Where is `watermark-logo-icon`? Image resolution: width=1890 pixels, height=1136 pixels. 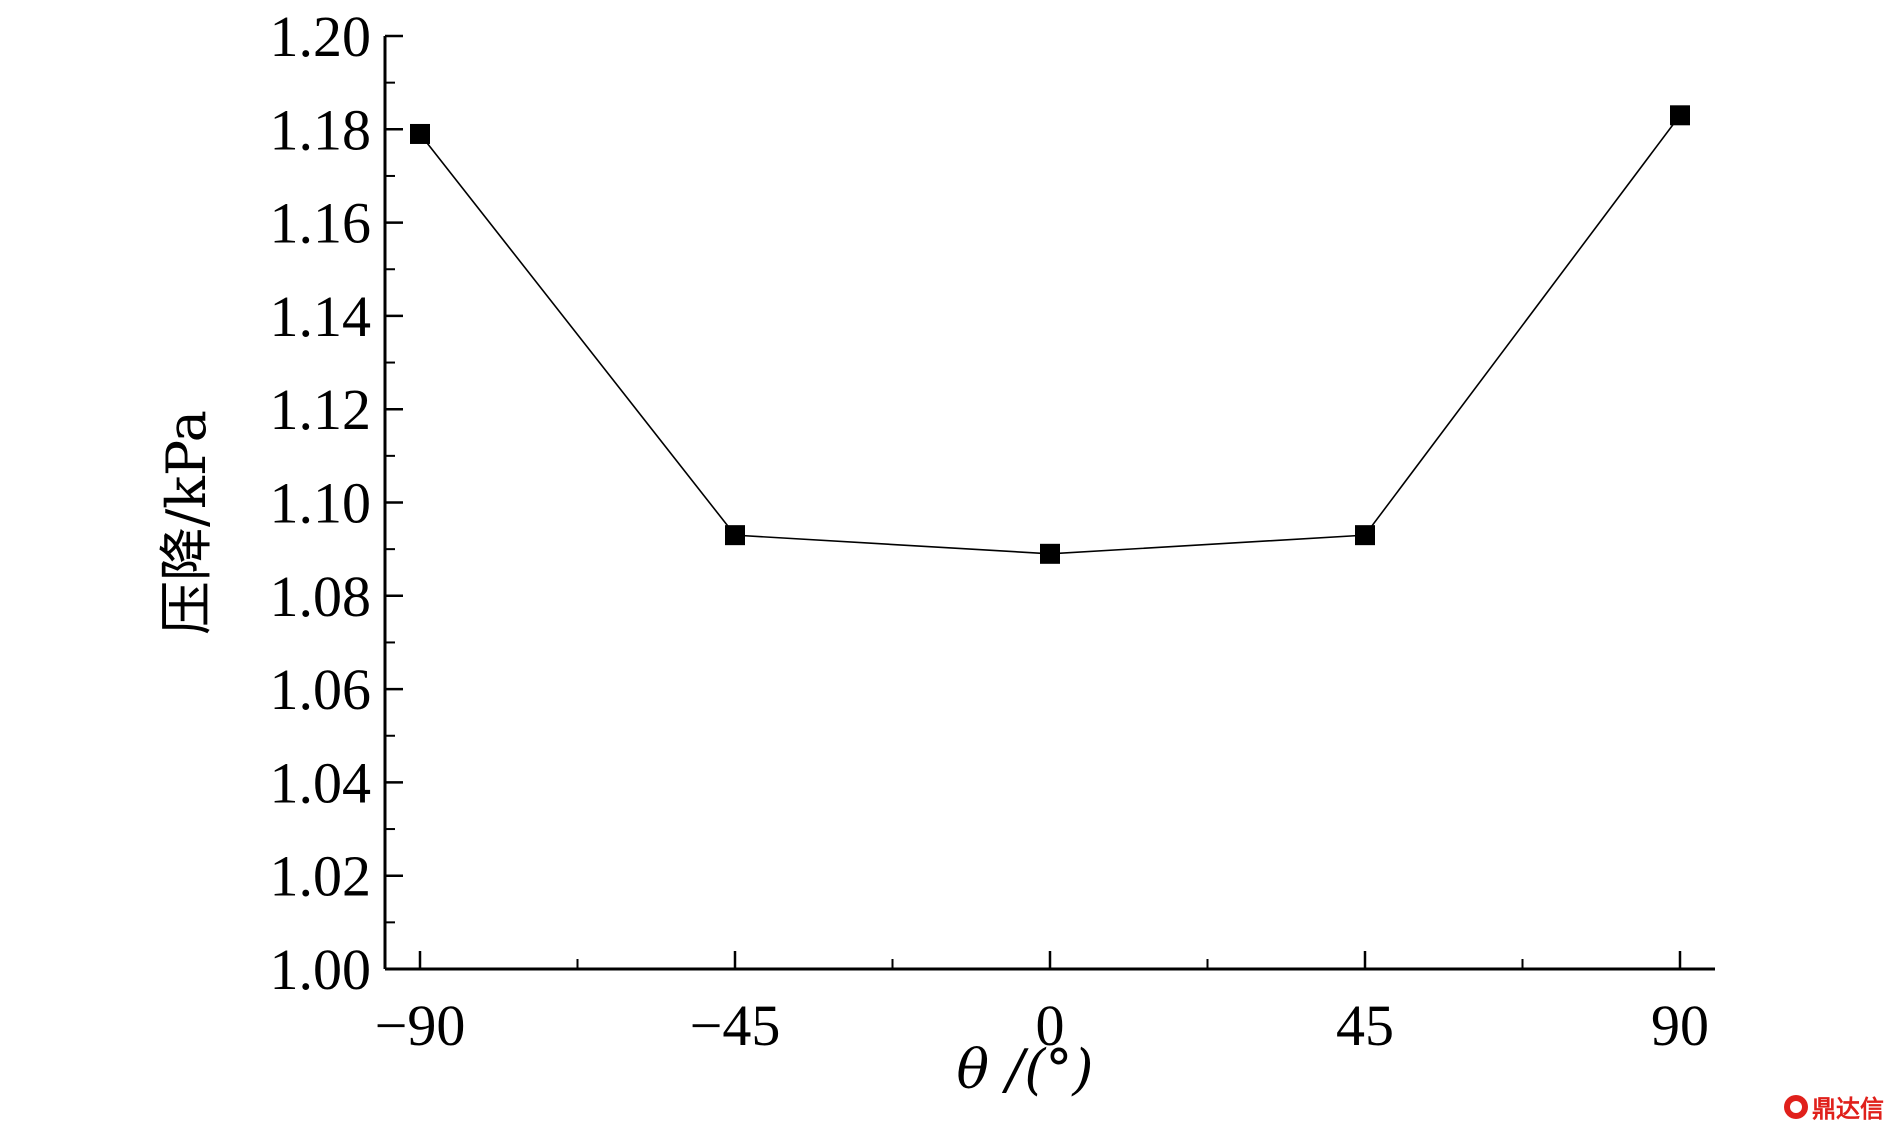 watermark-logo-icon is located at coordinates (1796, 1106).